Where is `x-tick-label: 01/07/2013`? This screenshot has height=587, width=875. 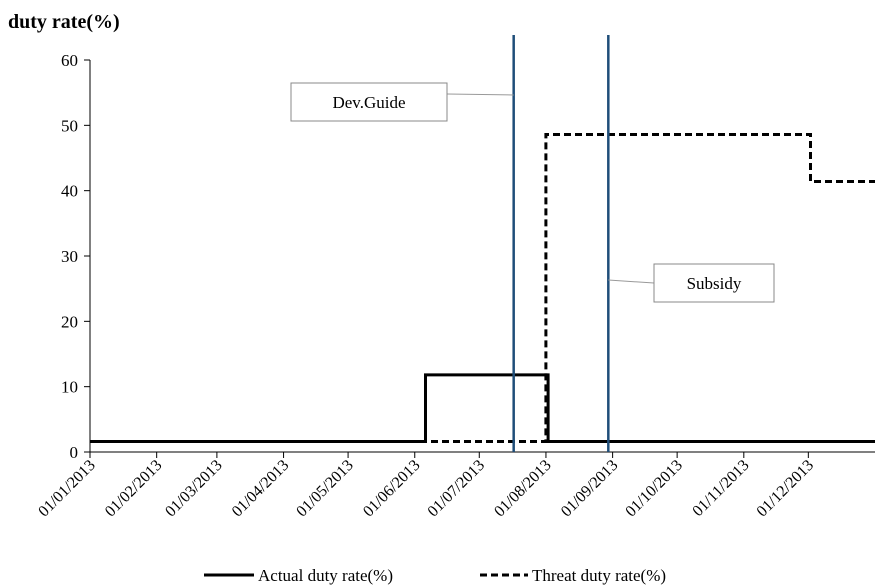 x-tick-label: 01/07/2013 is located at coordinates (457, 489).